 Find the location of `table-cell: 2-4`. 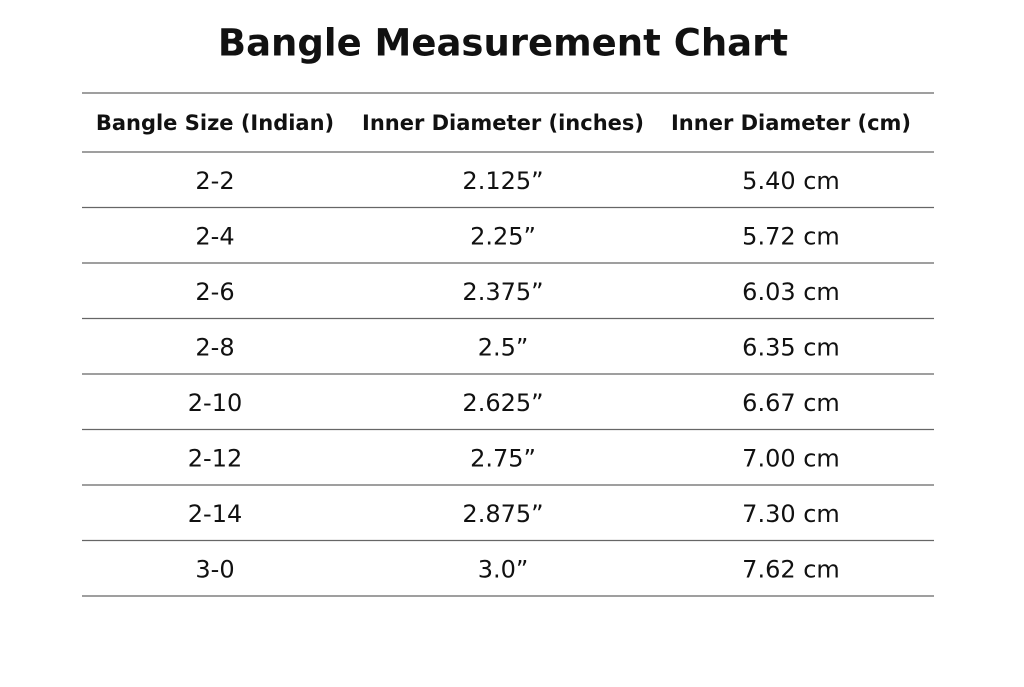

table-cell: 2-4 is located at coordinates (214, 236).